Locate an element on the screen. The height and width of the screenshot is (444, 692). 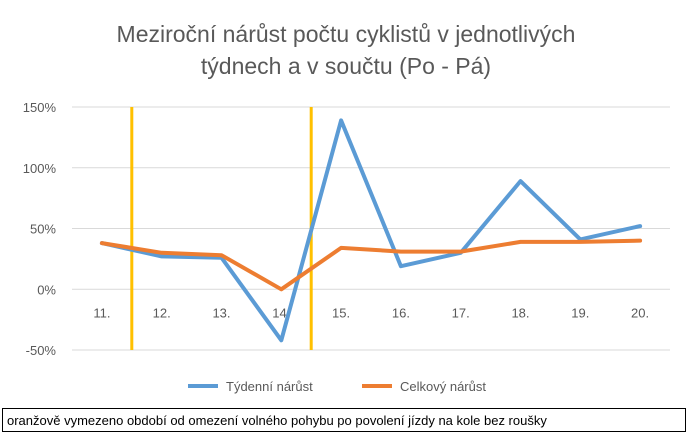
x-tick-label: 12. is located at coordinates (162, 312).